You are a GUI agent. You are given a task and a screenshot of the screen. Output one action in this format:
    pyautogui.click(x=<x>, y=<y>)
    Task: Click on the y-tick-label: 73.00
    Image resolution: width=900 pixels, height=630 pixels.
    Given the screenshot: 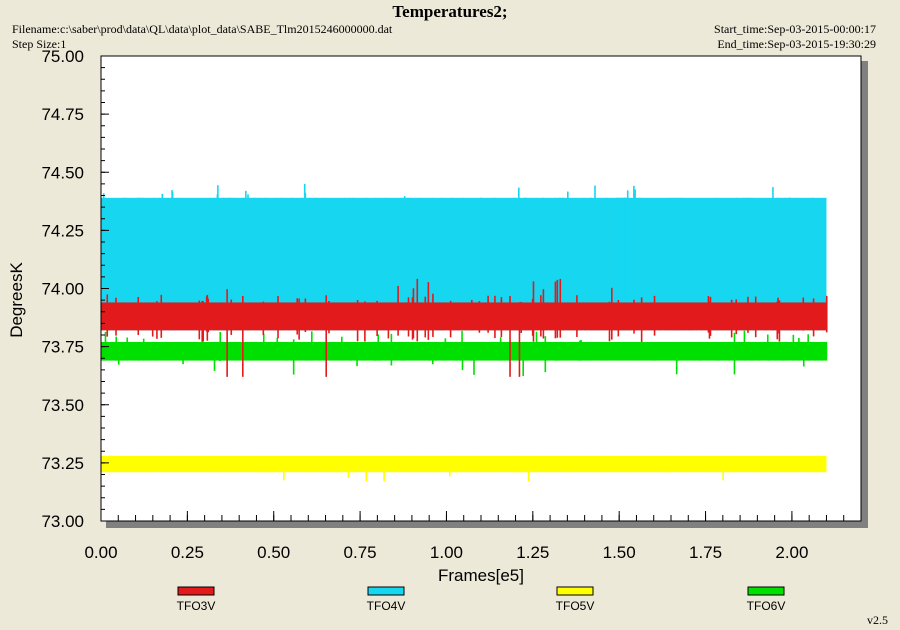 What is the action you would take?
    pyautogui.click(x=62, y=521)
    